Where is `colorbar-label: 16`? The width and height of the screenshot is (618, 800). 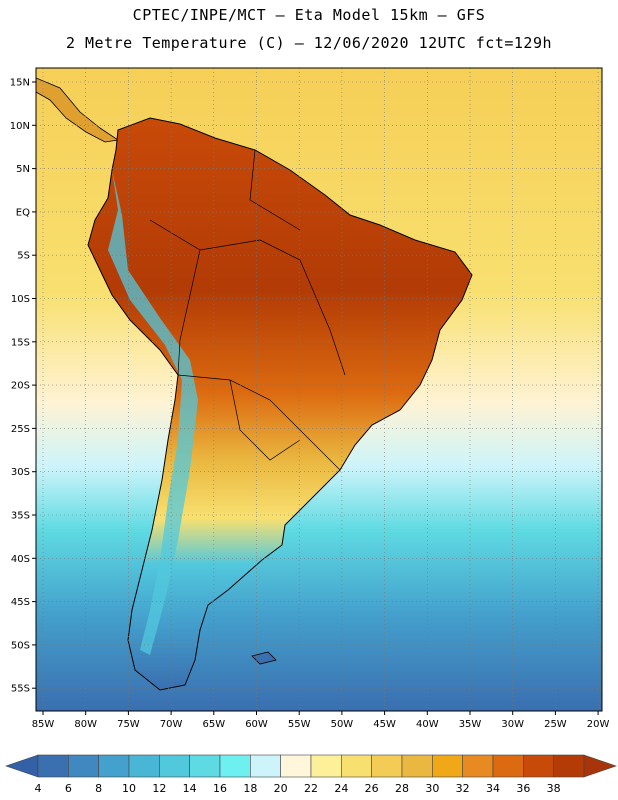 colorbar-label: 16 is located at coordinates (220, 788).